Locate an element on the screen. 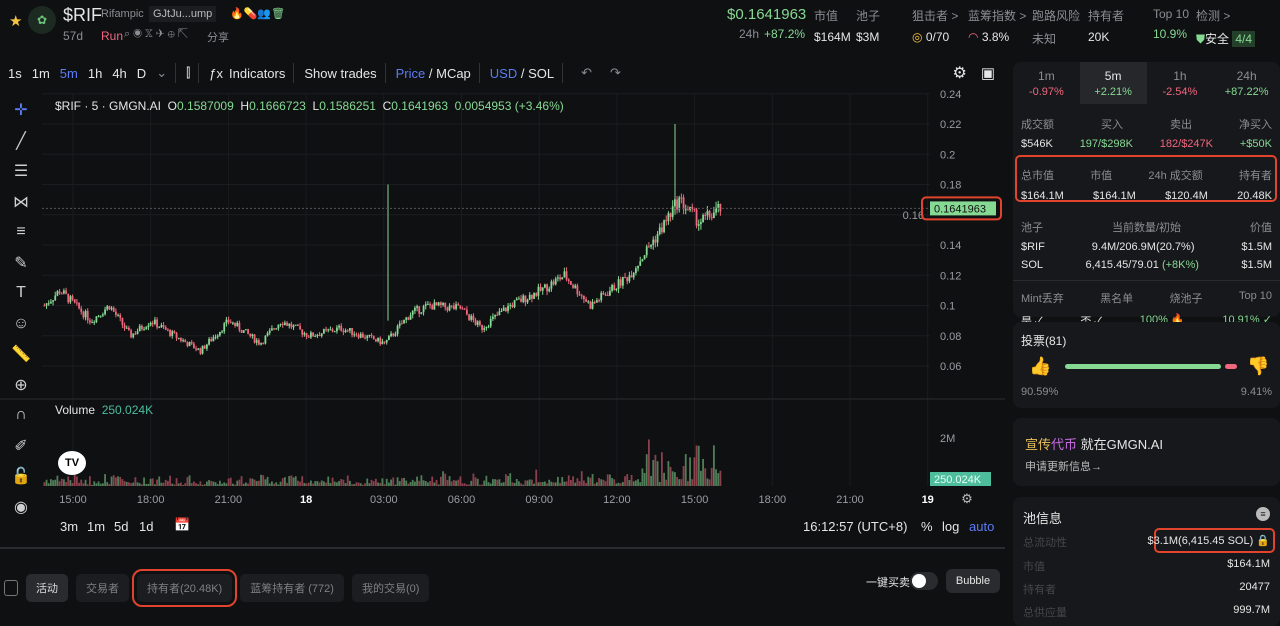 This screenshot has width=1280, height=626. tradingview-logo: TV is located at coordinates (72, 463).